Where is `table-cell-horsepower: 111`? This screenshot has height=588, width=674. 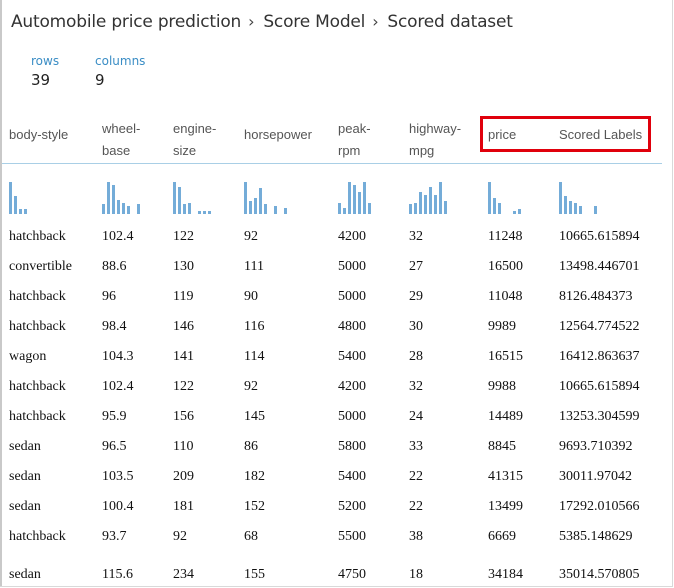 table-cell-horsepower: 111 is located at coordinates (254, 266).